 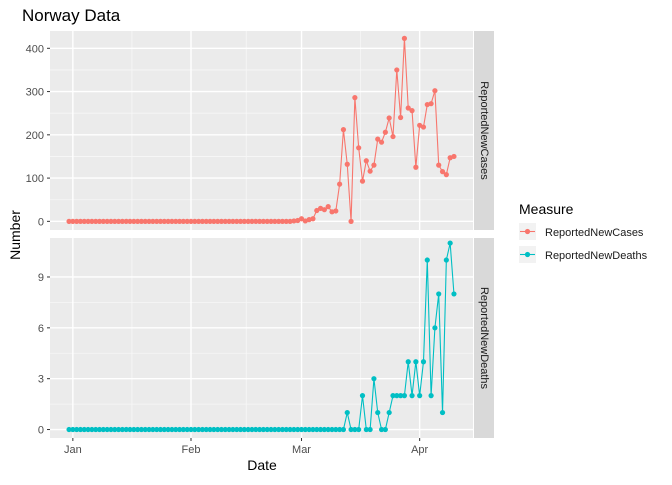 I want to click on legend-item-ReportedNewDeaths: ReportedNewDeaths, so click(x=583, y=254).